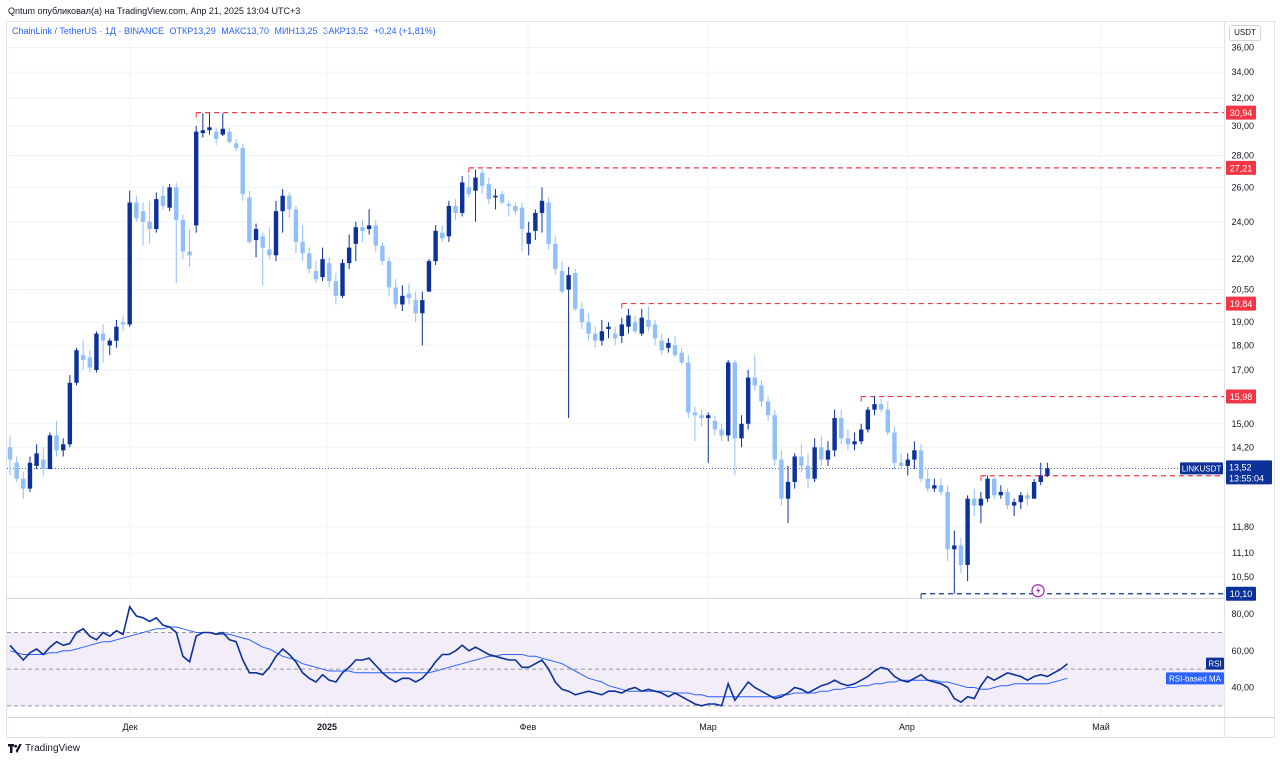 This screenshot has width=1280, height=762. I want to click on price-tick-label: 11,10, so click(1243, 553).